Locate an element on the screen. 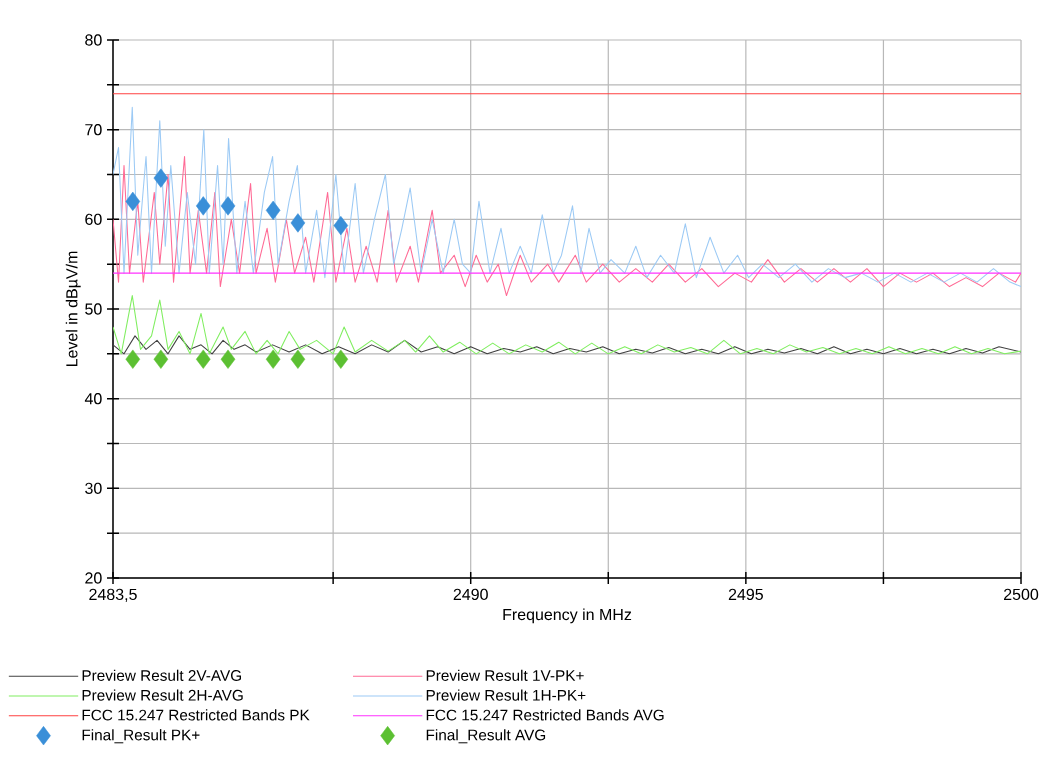  y-tick-label: 80 is located at coordinates (93, 40).